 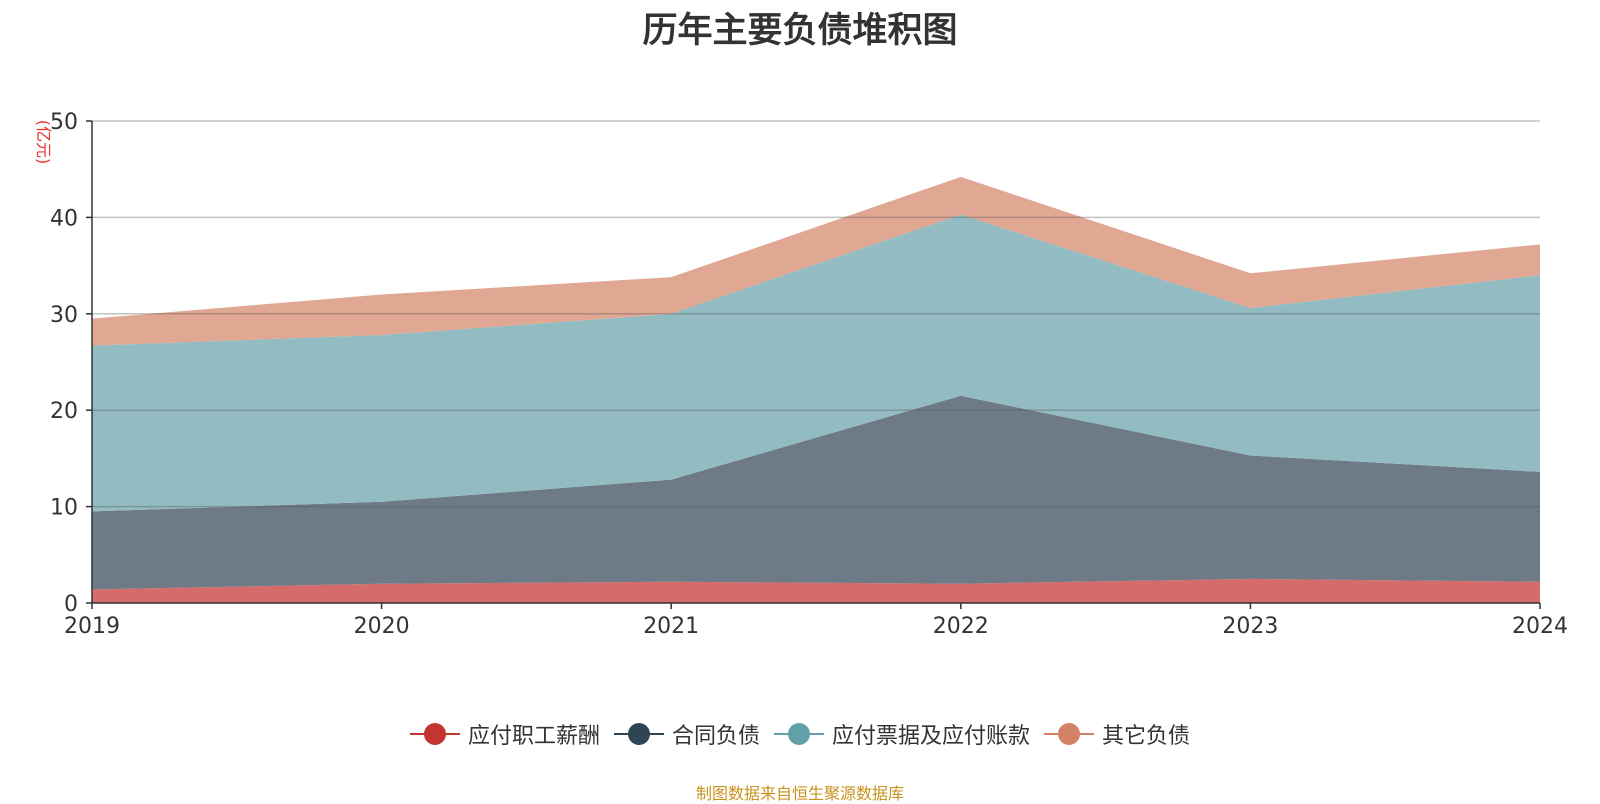 What do you see at coordinates (64, 508) in the screenshot?
I see `y-tick-label: 10` at bounding box center [64, 508].